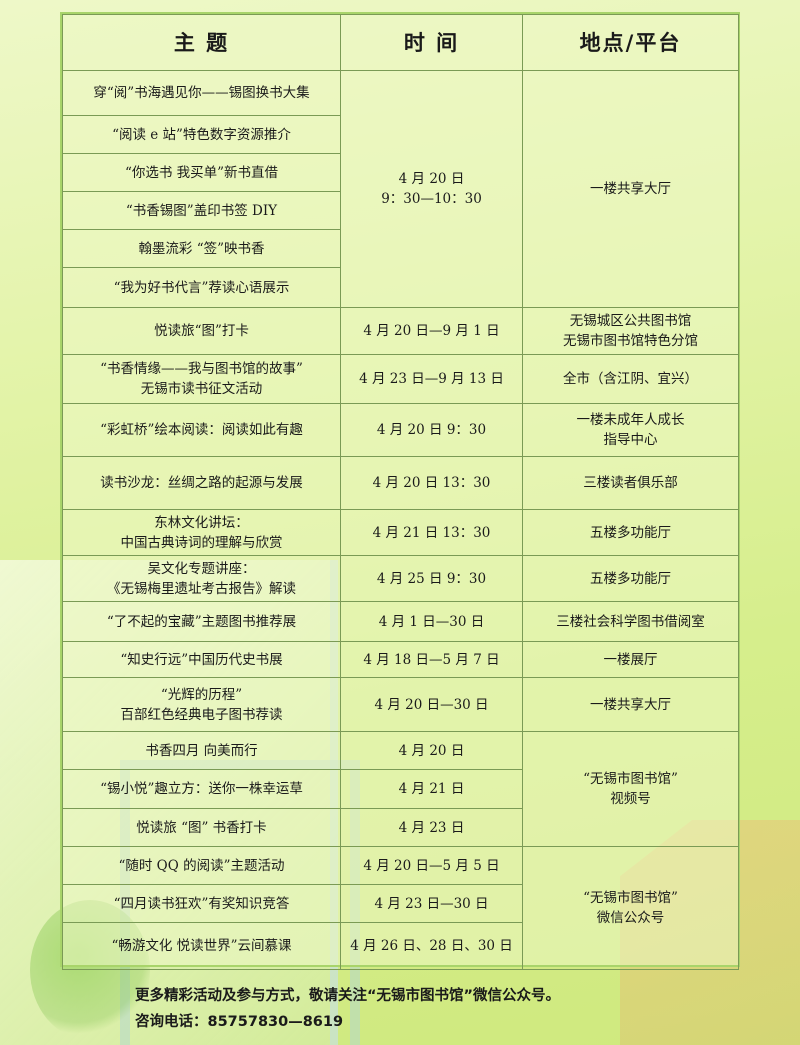 The width and height of the screenshot is (800, 1045). I want to click on topic-cell: “畅游文化 悦读世界”云间慕课, so click(201, 946).